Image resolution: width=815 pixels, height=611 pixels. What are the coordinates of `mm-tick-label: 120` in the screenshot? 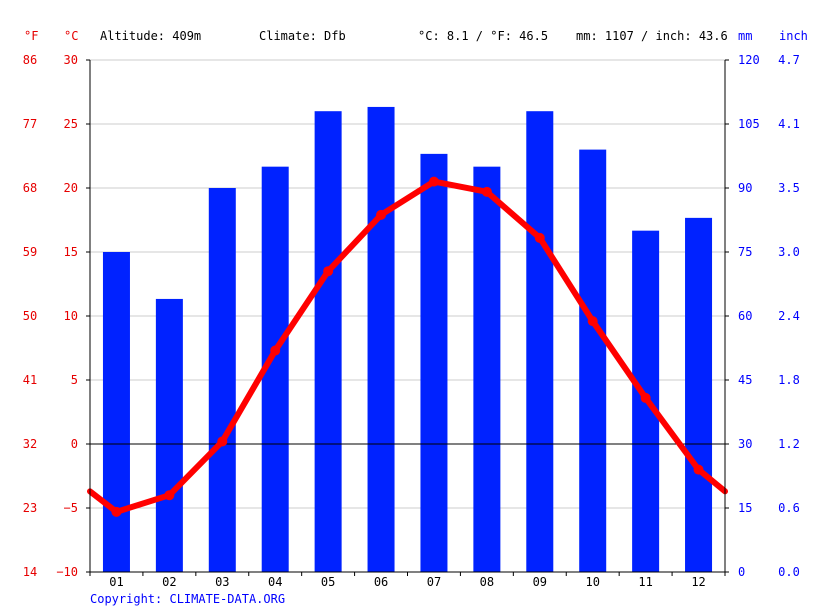 It's located at (749, 60).